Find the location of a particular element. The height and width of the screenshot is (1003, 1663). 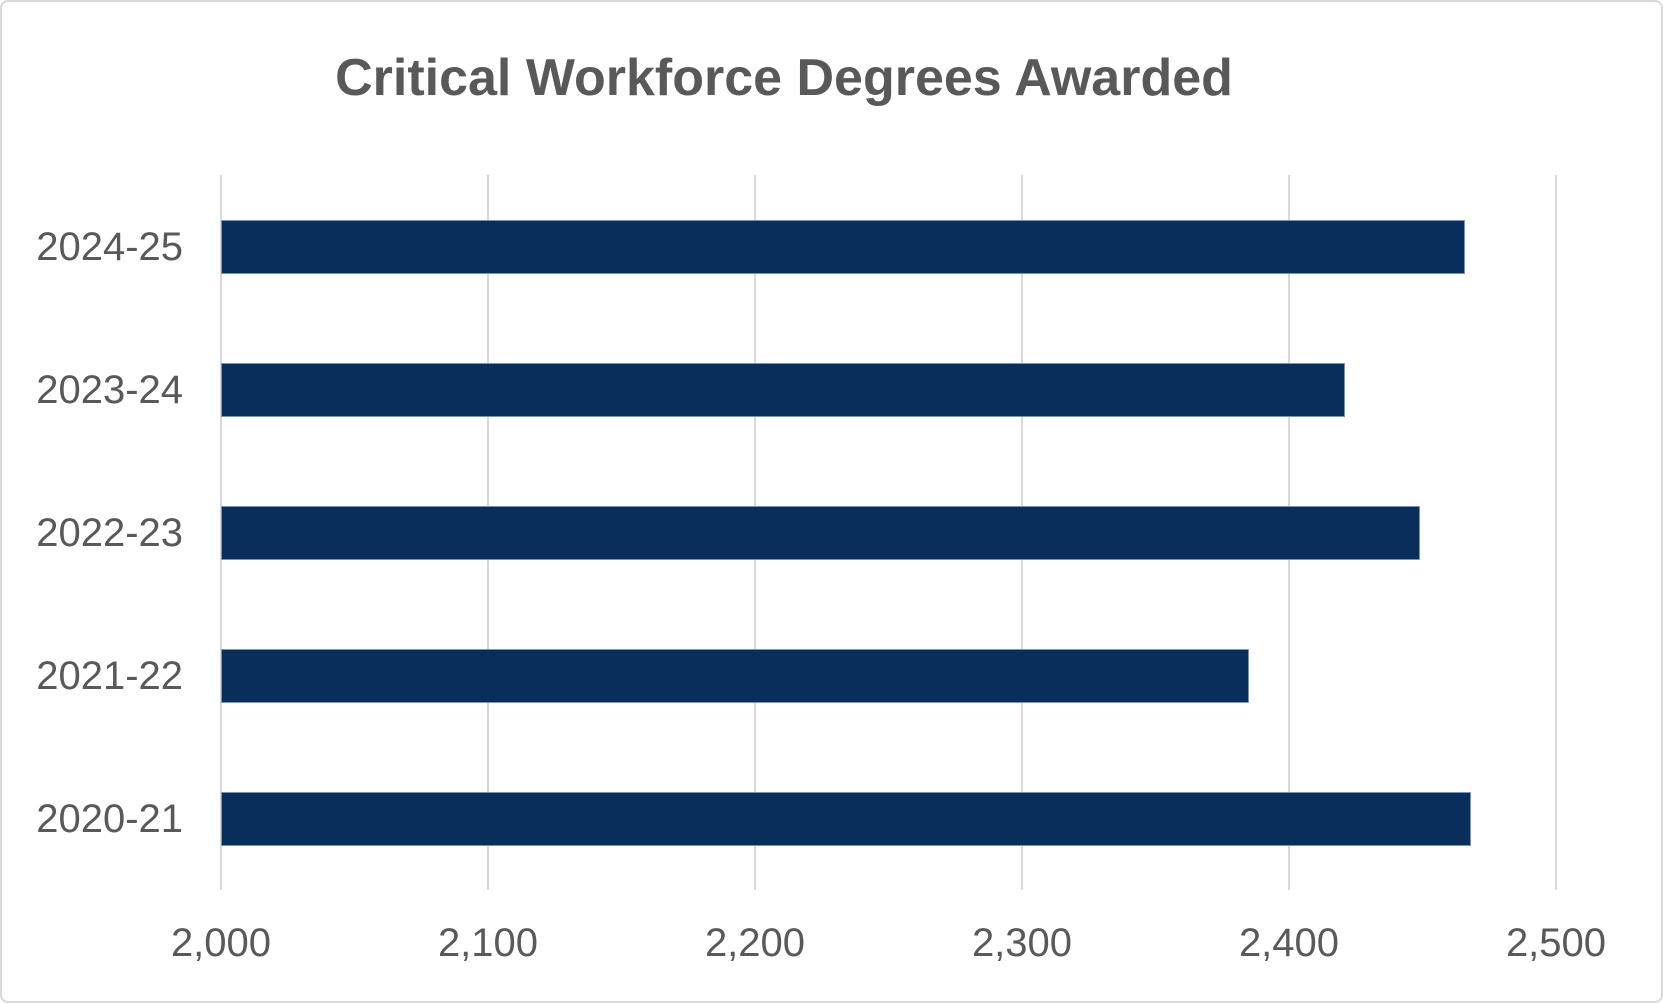

y-tick-label-2023-24: 2023-24 is located at coordinates (109, 389).